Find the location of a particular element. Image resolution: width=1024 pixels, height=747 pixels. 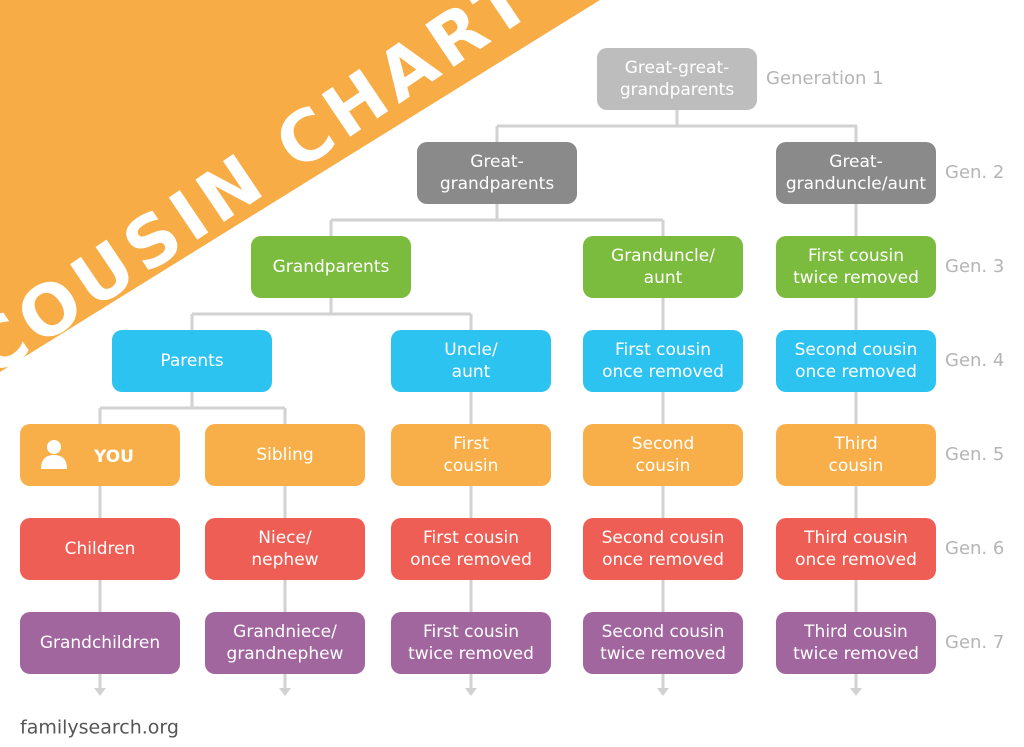

node: Great-granduncle/aunt is located at coordinates (856, 173).